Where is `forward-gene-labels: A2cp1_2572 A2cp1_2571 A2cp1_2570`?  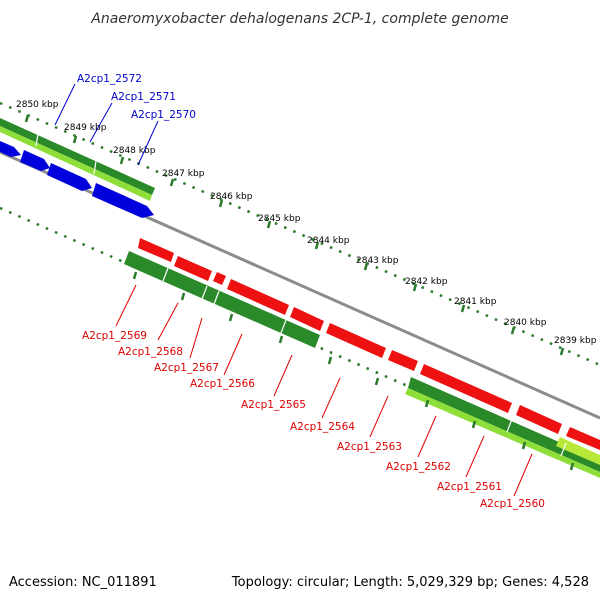
forward-gene-labels: A2cp1_2572 A2cp1_2571 A2cp1_2570 is located at coordinates (125, 119).